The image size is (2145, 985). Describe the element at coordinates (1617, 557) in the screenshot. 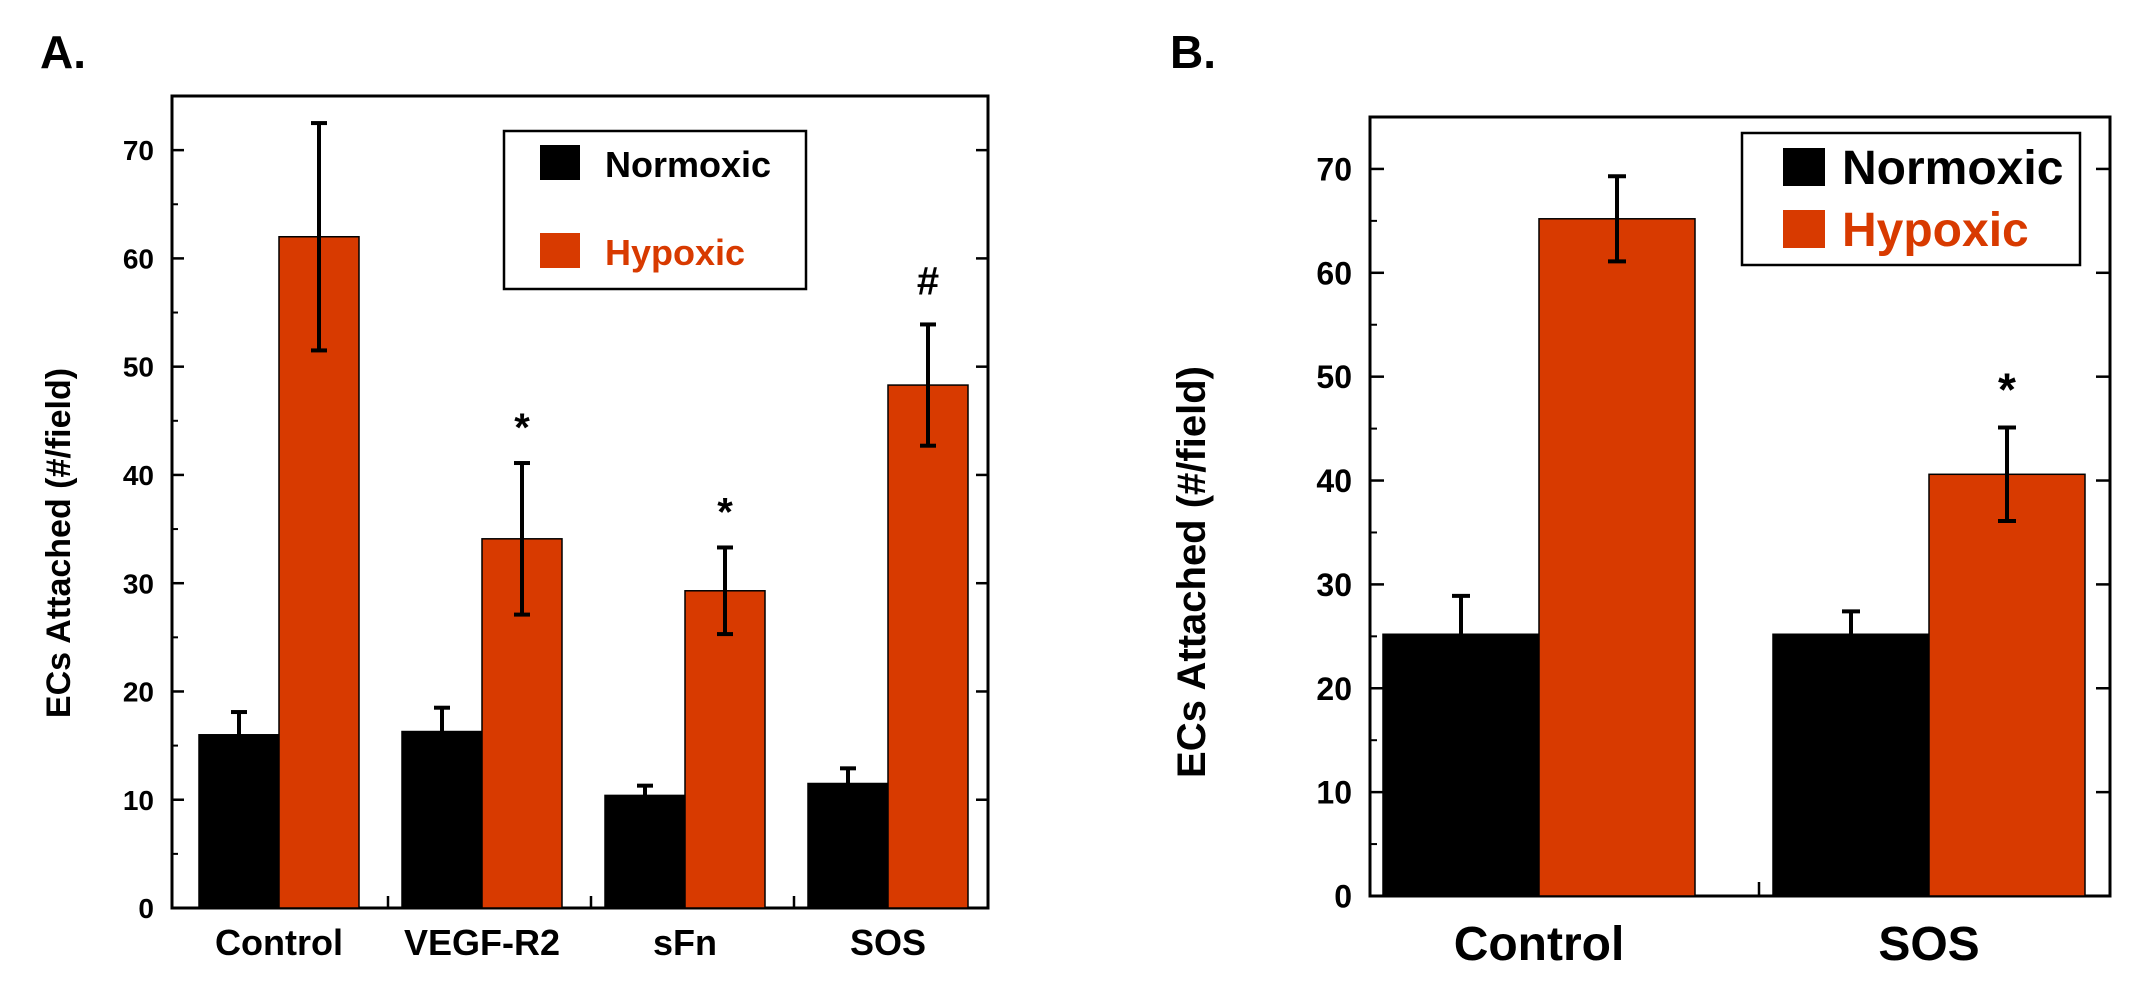

I see `panel-b-bar-hypoxic-control` at that location.